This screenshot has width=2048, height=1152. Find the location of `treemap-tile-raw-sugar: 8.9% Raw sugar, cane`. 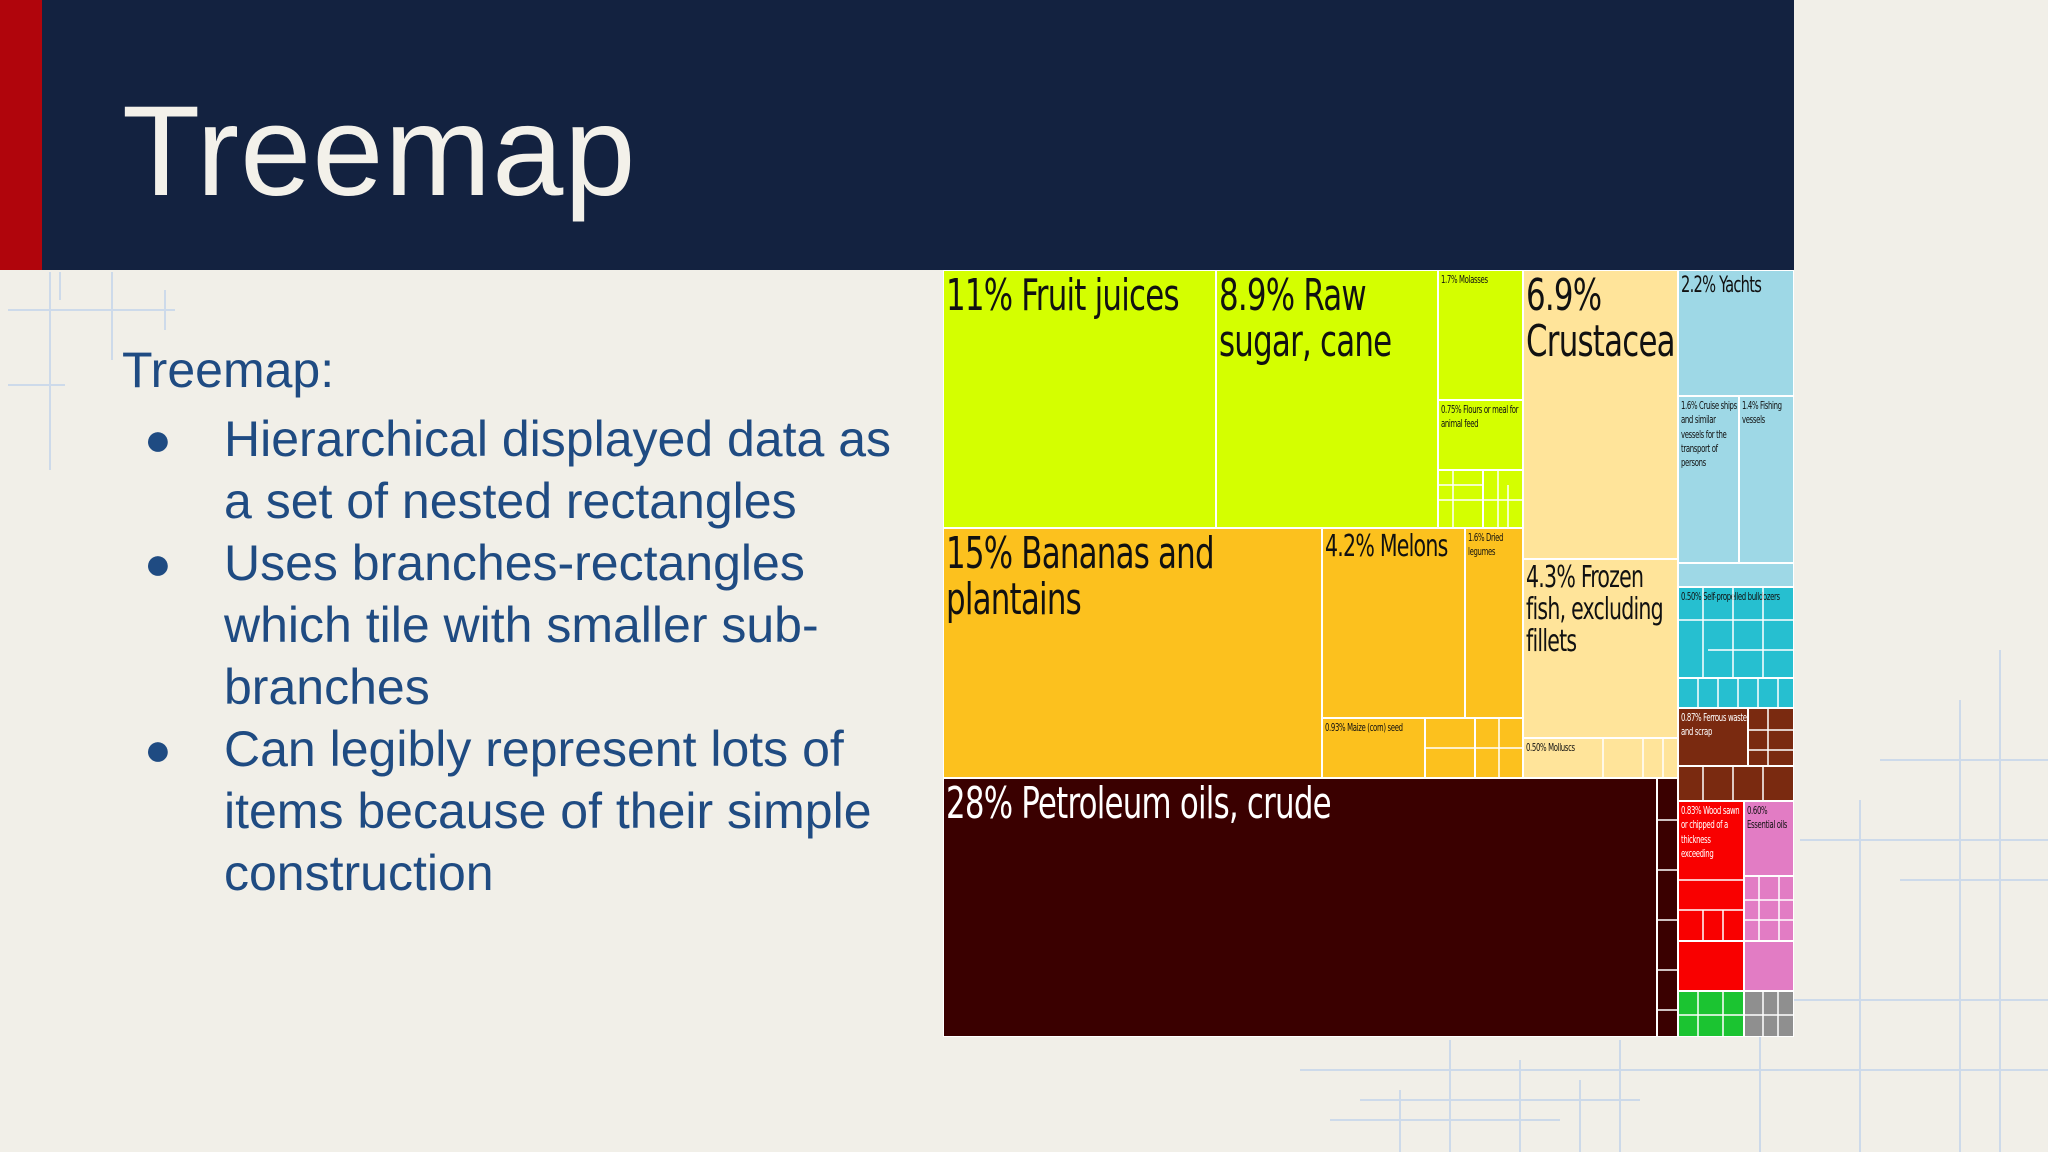

treemap-tile-raw-sugar: 8.9% Raw sugar, cane is located at coordinates (1327, 399).